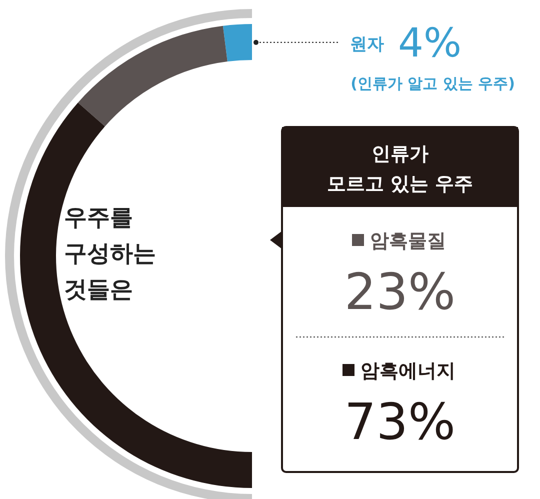  Describe the element at coordinates (408, 241) in the screenshot. I see `legend-label: 암흑물질` at that location.